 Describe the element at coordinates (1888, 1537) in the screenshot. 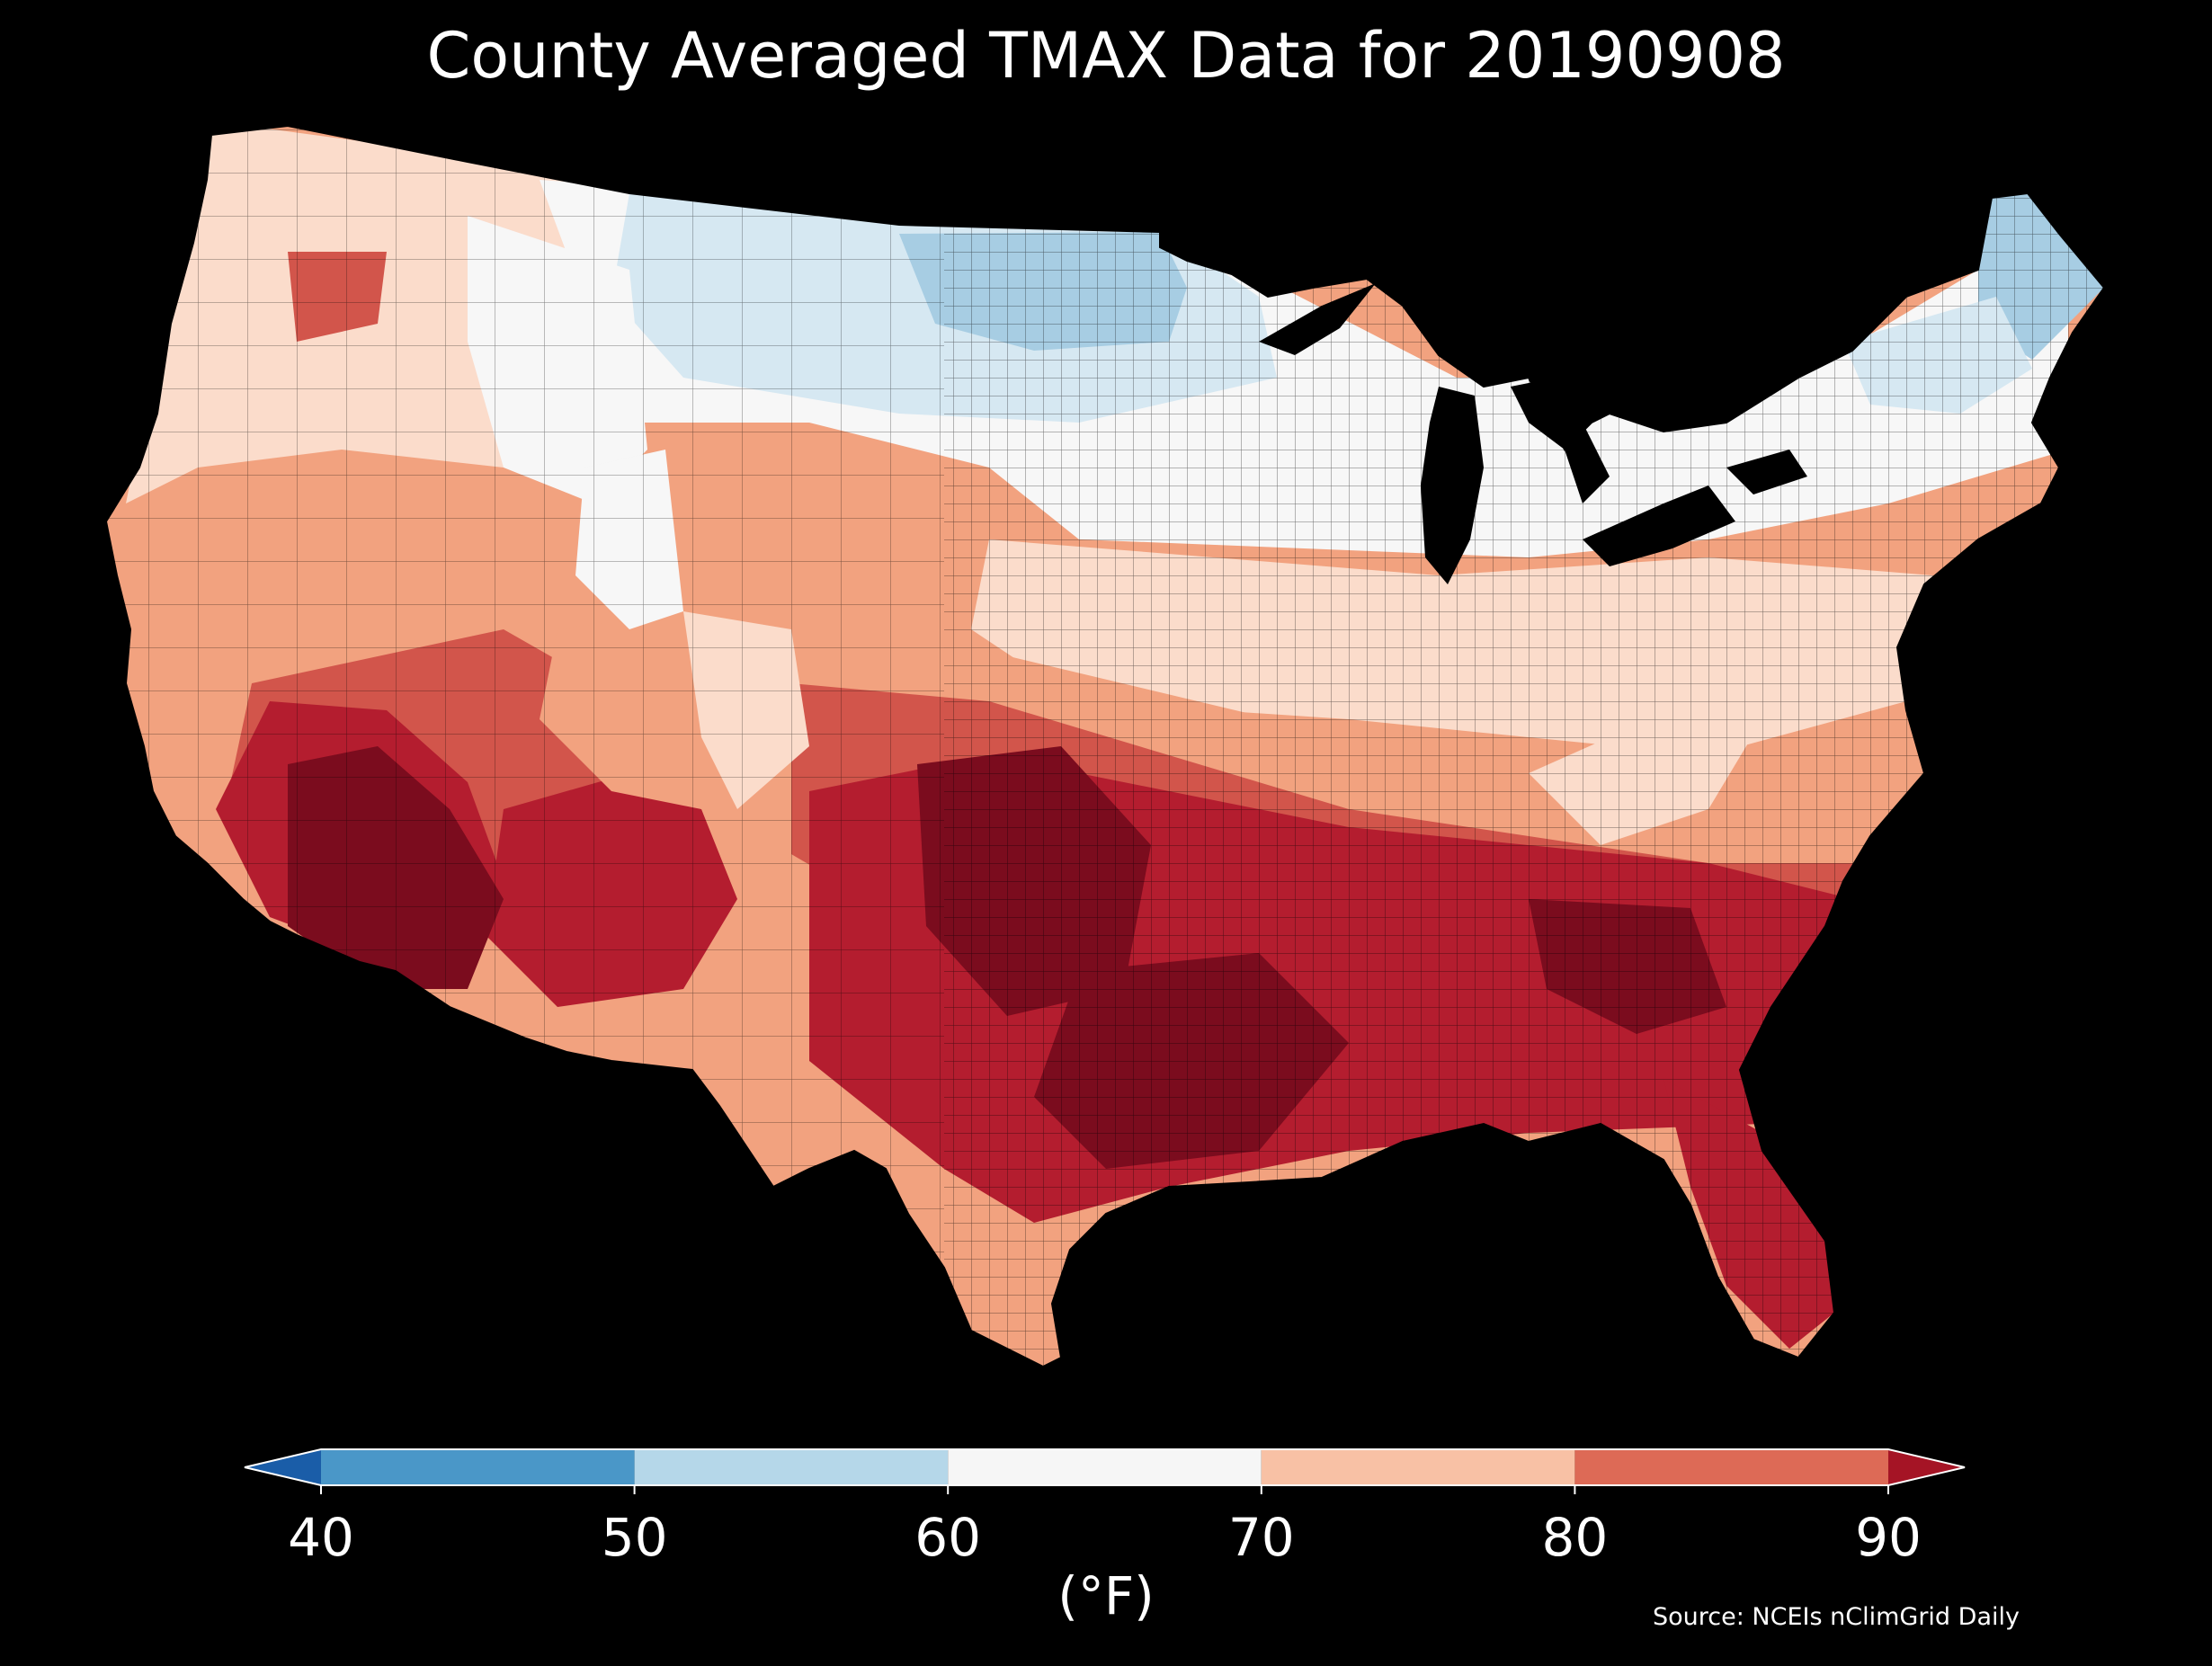

I see `colorbar-tick-label: 90` at that location.